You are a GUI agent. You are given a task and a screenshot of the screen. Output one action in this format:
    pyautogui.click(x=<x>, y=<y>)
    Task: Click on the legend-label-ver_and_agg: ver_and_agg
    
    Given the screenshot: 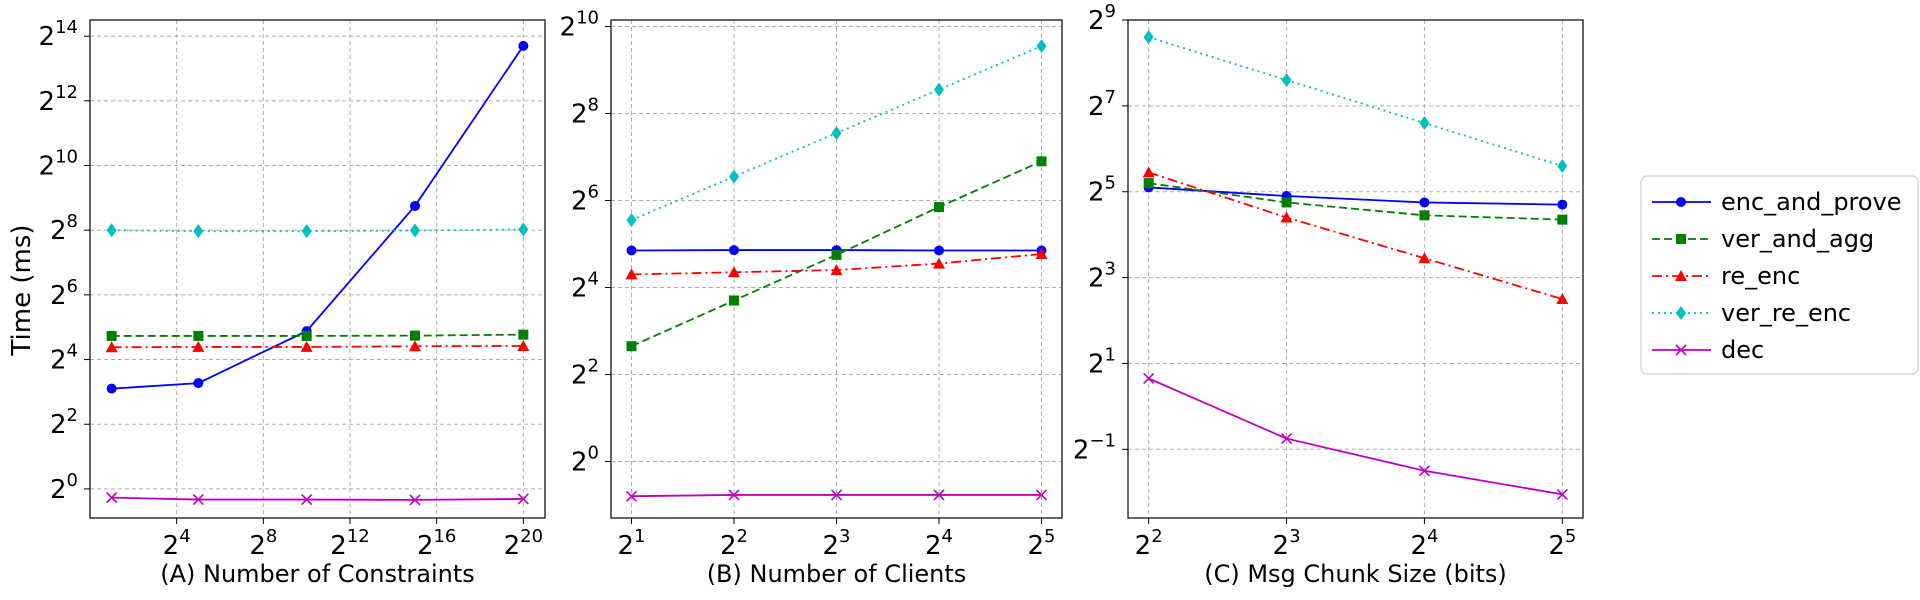 What is the action you would take?
    pyautogui.click(x=1797, y=239)
    